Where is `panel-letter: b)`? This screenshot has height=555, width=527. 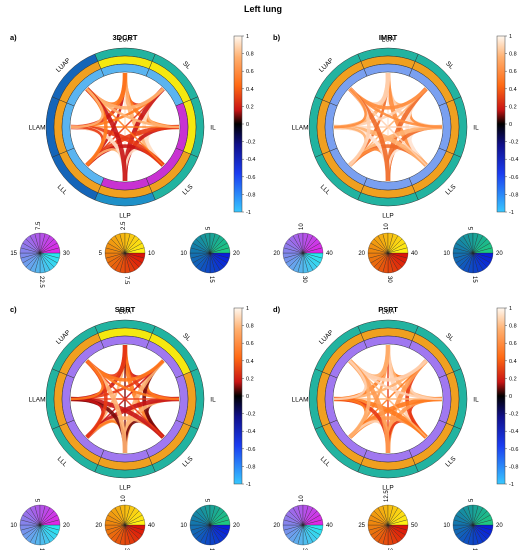 panel-letter: b) is located at coordinates (277, 37).